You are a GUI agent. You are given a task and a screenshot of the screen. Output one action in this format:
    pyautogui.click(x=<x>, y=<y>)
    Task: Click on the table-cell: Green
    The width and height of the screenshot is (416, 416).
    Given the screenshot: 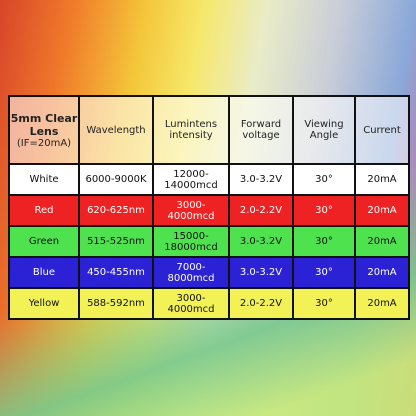 What is the action you would take?
    pyautogui.click(x=44, y=241)
    